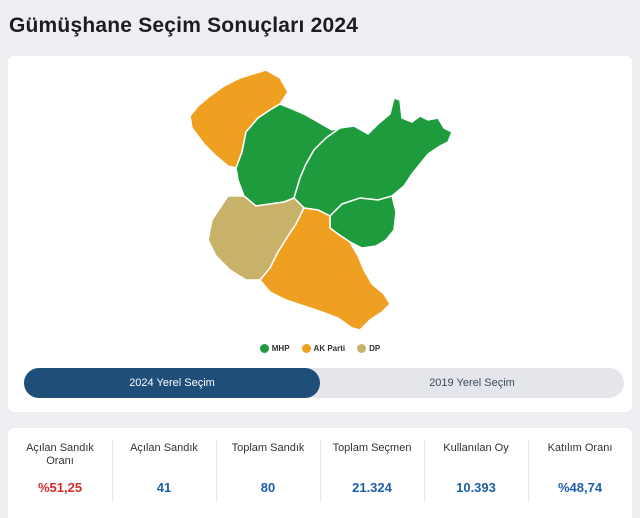 This screenshot has width=640, height=518. Describe the element at coordinates (280, 348) in the screenshot. I see `legend-label: MHP` at that location.